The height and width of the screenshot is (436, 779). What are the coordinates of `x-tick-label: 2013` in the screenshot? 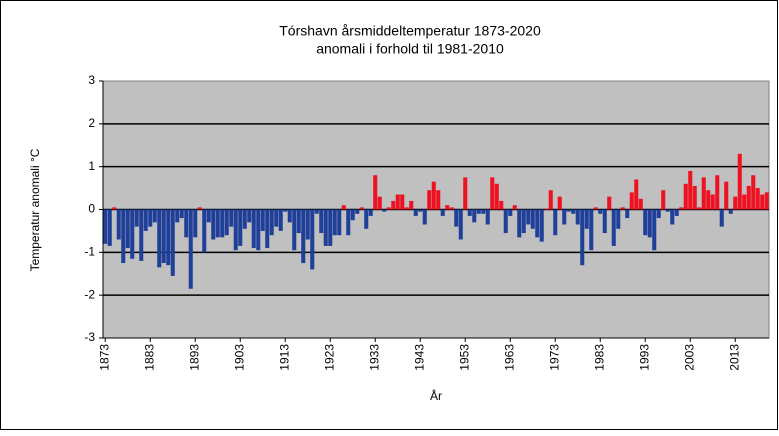 It's located at (734, 357).